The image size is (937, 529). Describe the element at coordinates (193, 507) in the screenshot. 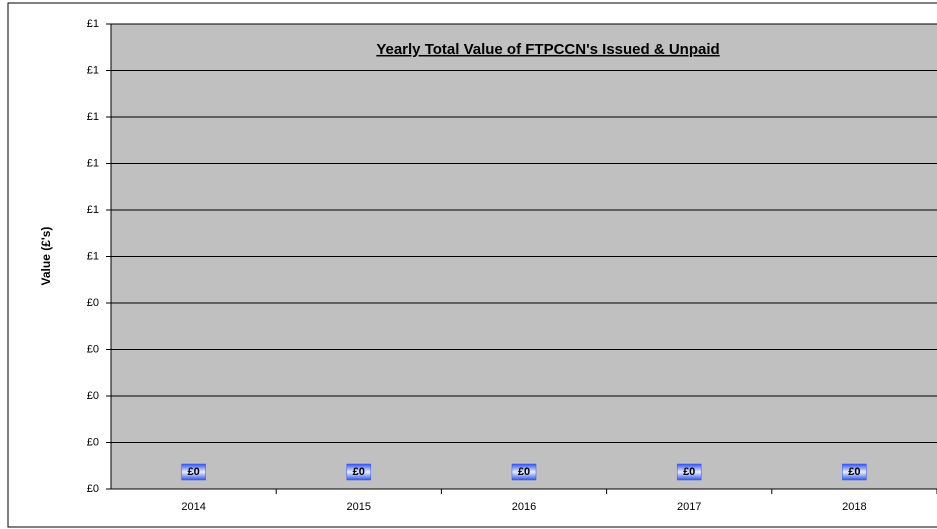

I see `x-tick-label: 2014` at that location.